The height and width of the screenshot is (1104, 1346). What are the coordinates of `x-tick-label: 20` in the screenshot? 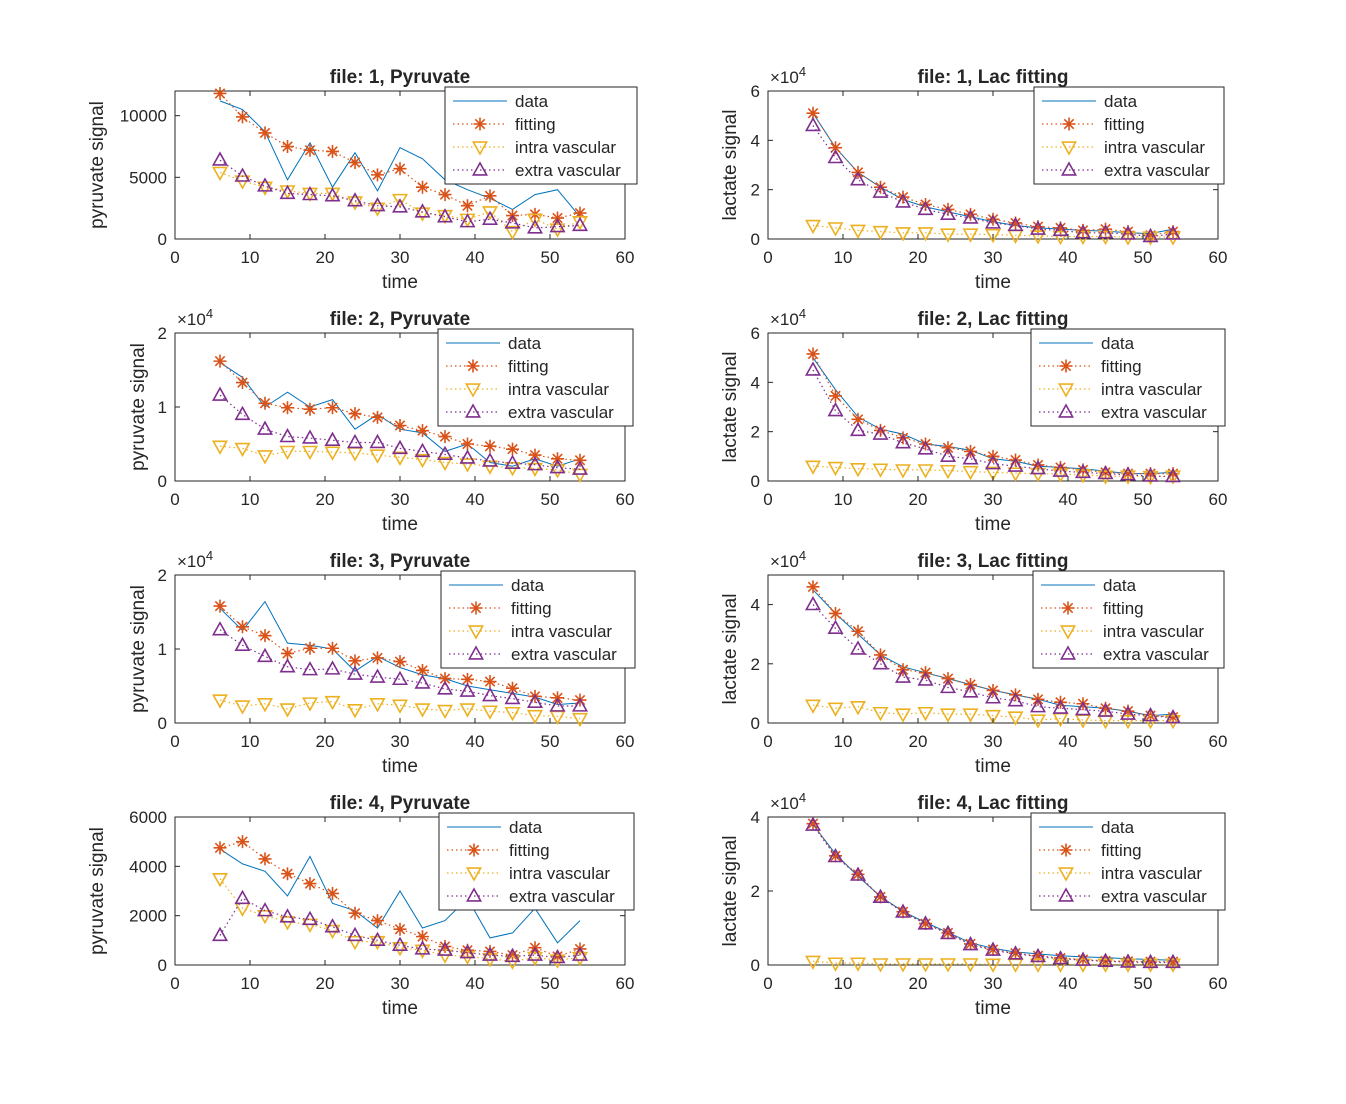 It's located at (325, 499).